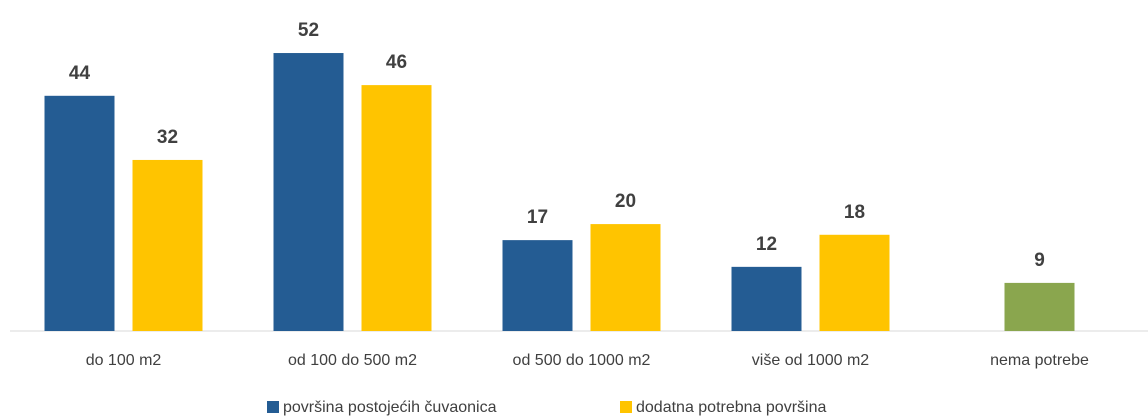  Describe the element at coordinates (124, 360) in the screenshot. I see `x-tick-label: do 100 m2` at that location.